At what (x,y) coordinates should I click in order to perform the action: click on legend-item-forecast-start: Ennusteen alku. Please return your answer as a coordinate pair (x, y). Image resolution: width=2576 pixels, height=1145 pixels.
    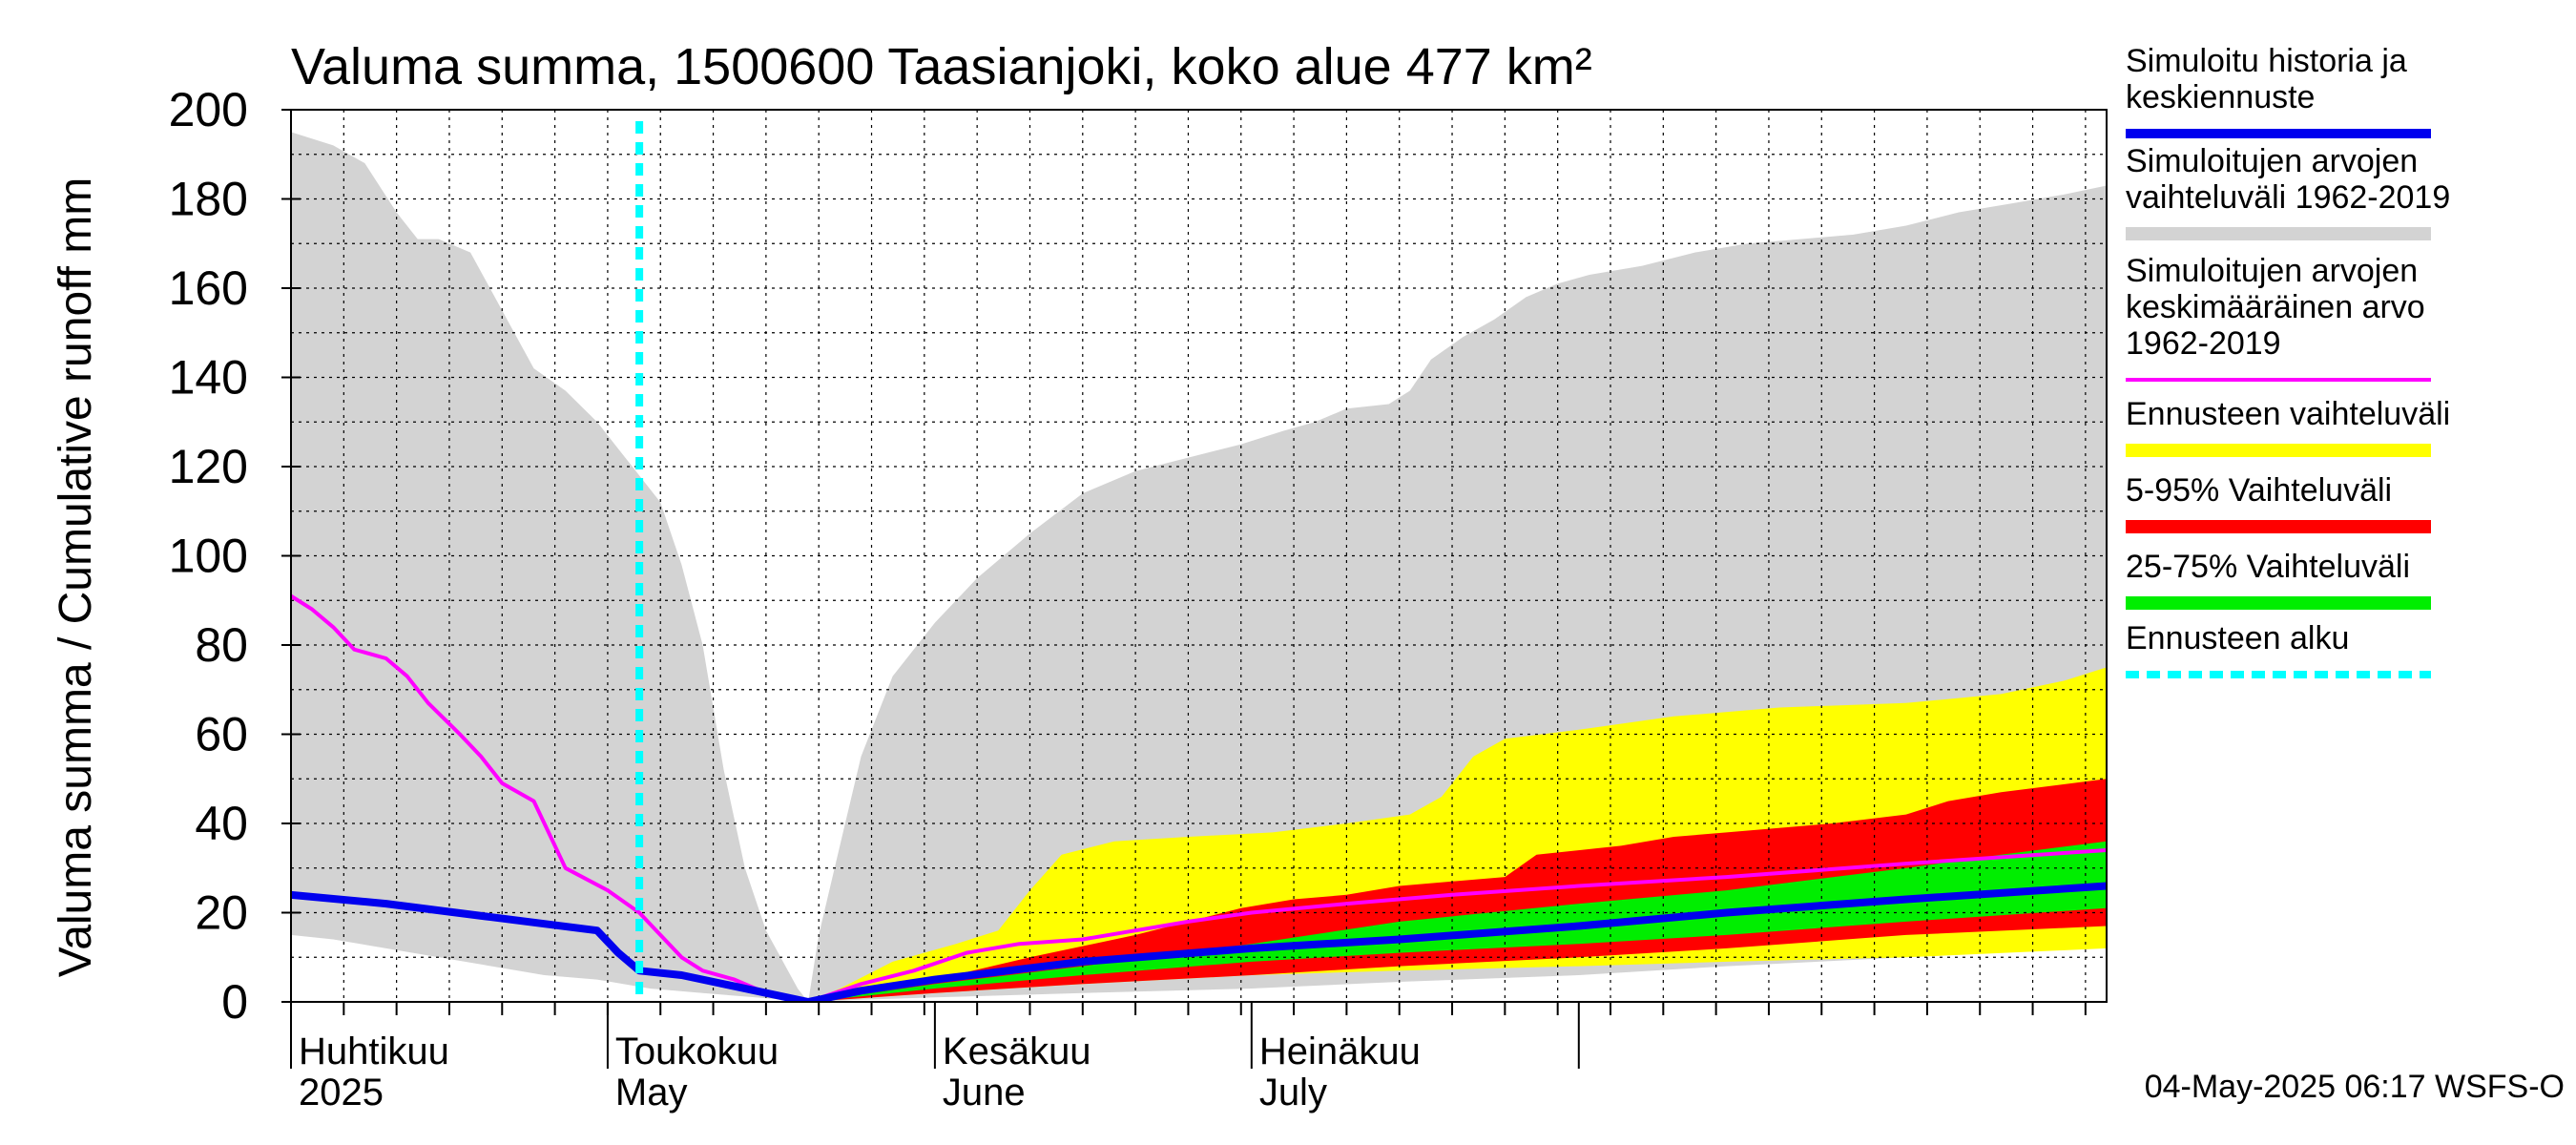
    Looking at the image, I should click on (2278, 649).